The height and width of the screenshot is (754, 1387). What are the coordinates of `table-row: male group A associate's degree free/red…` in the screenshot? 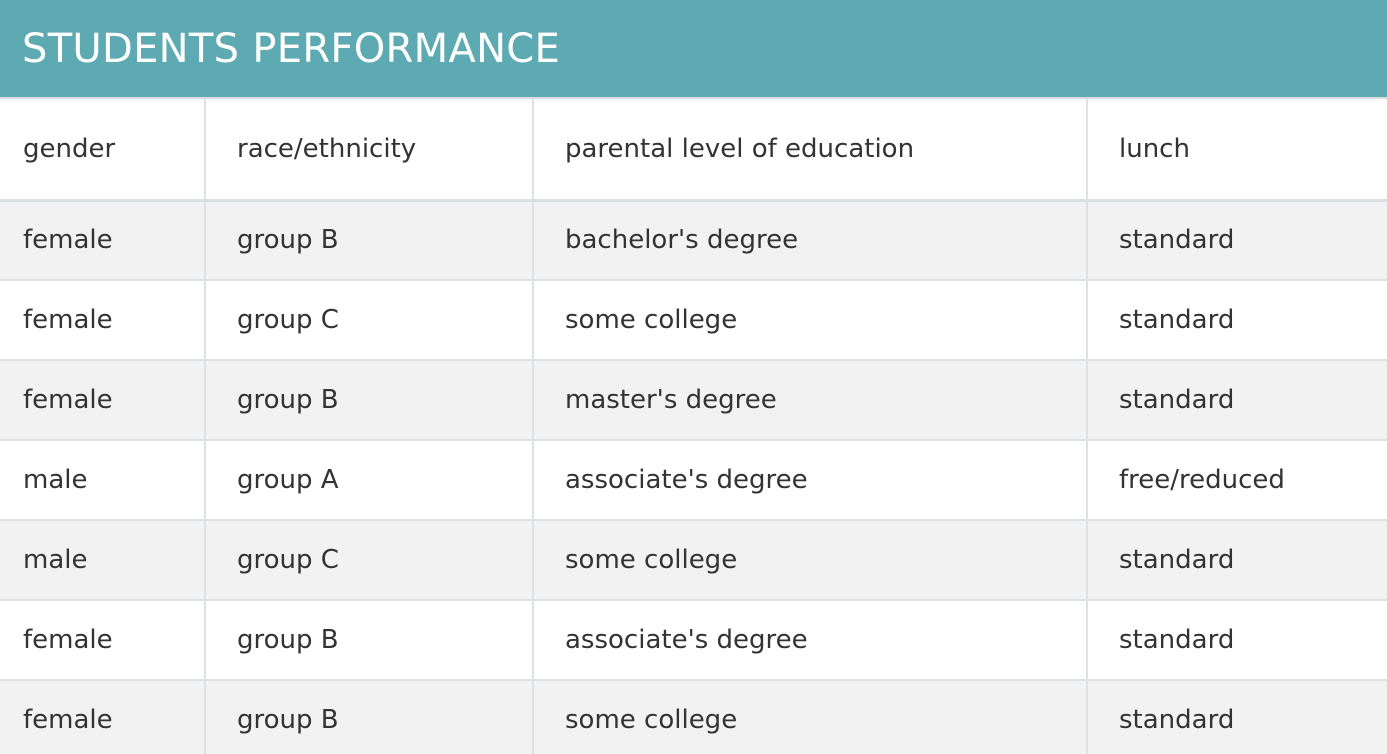 It's located at (693, 480).